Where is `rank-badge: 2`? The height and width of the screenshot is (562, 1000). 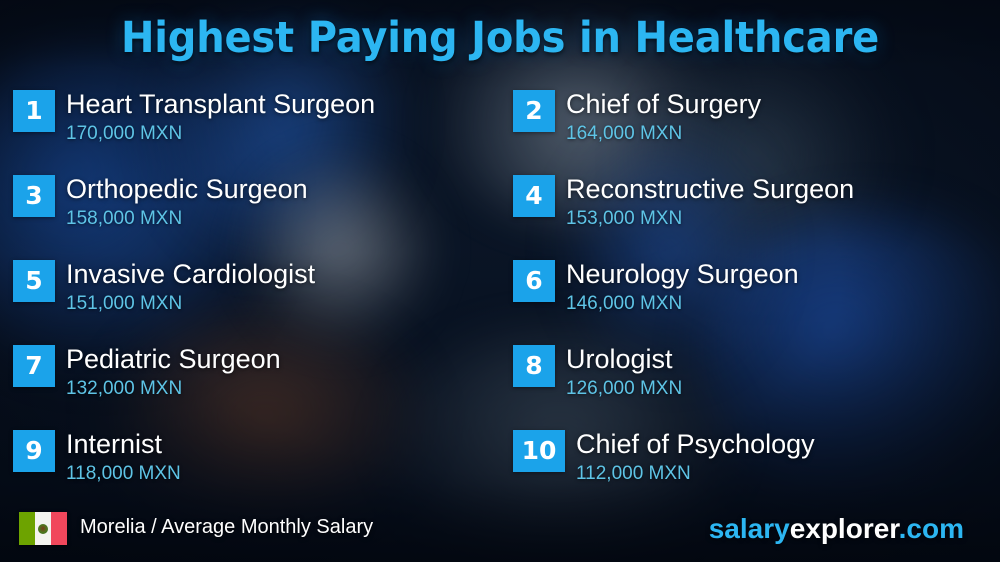
rank-badge: 2 is located at coordinates (534, 111).